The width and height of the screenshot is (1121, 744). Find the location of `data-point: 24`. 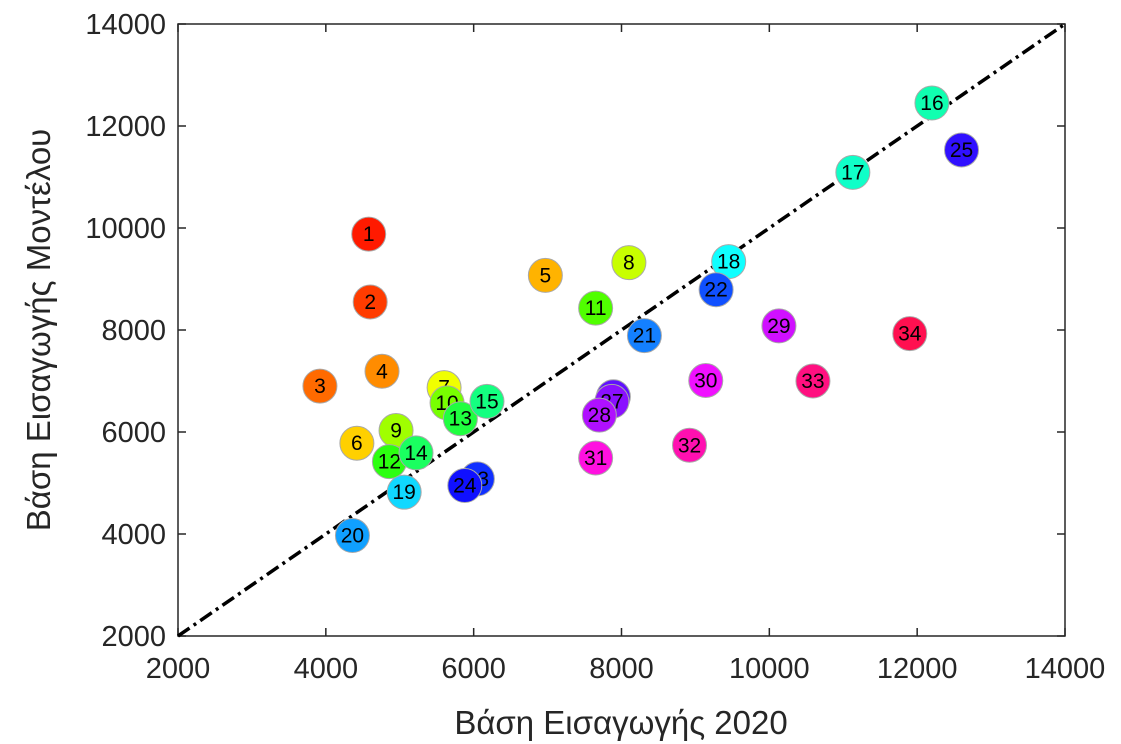

data-point: 24 is located at coordinates (465, 486).